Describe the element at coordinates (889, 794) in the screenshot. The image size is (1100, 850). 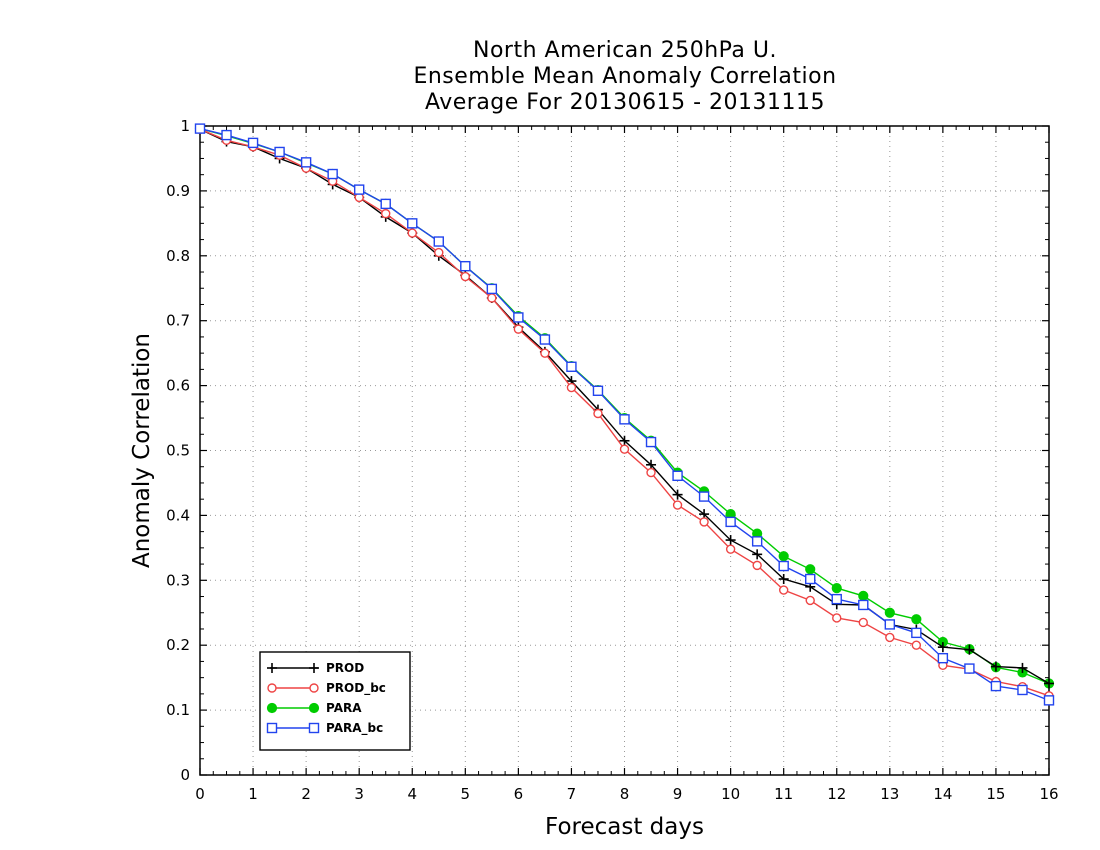
I see `x-tick-label: 13` at that location.